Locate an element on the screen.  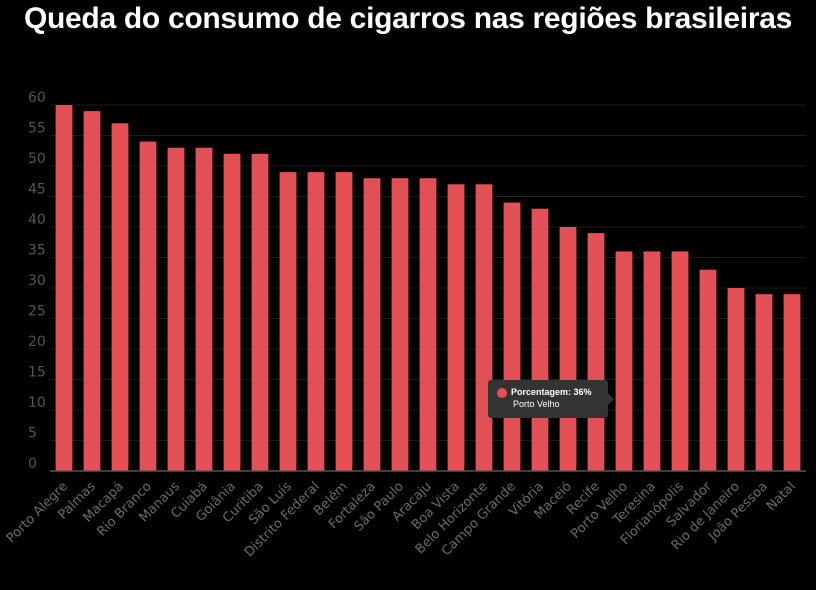
x-tick-label: Natal is located at coordinates (781, 496).